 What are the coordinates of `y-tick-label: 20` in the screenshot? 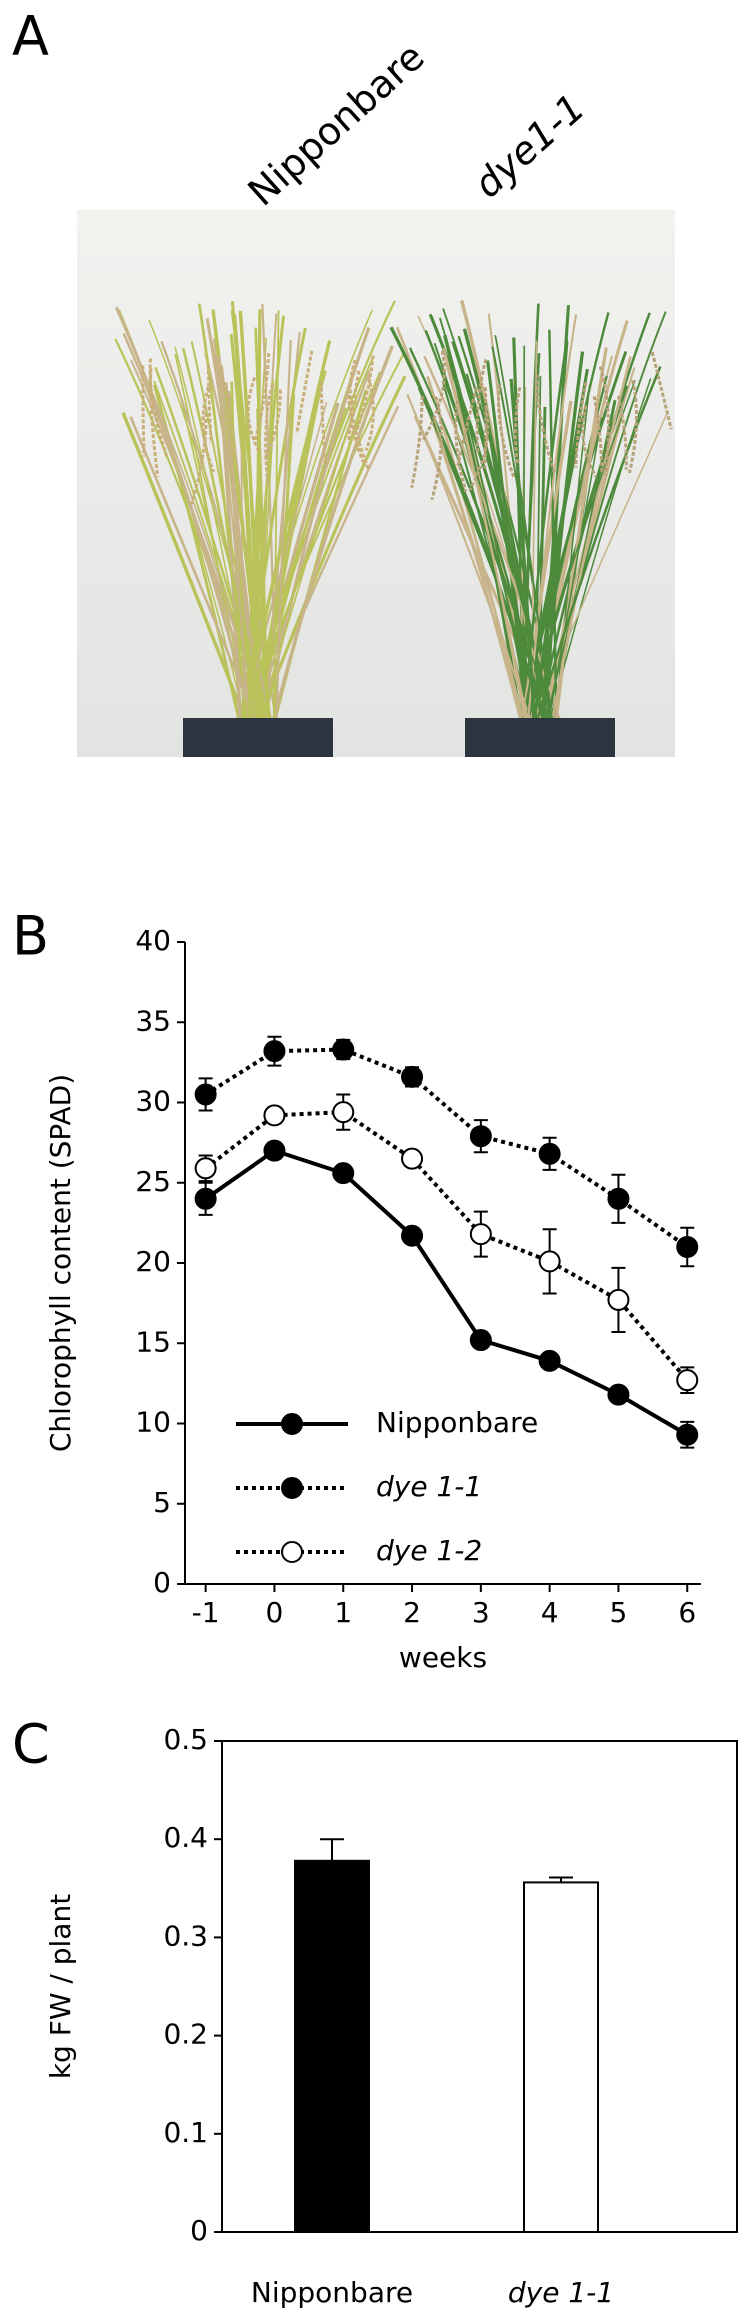 It's located at (153, 1261).